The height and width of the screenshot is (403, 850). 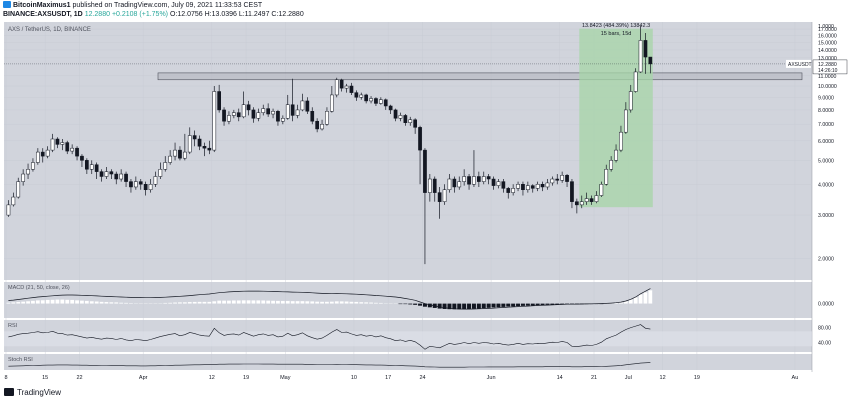 What do you see at coordinates (831, 202) in the screenshot?
I see `price-axis` at bounding box center [831, 202].